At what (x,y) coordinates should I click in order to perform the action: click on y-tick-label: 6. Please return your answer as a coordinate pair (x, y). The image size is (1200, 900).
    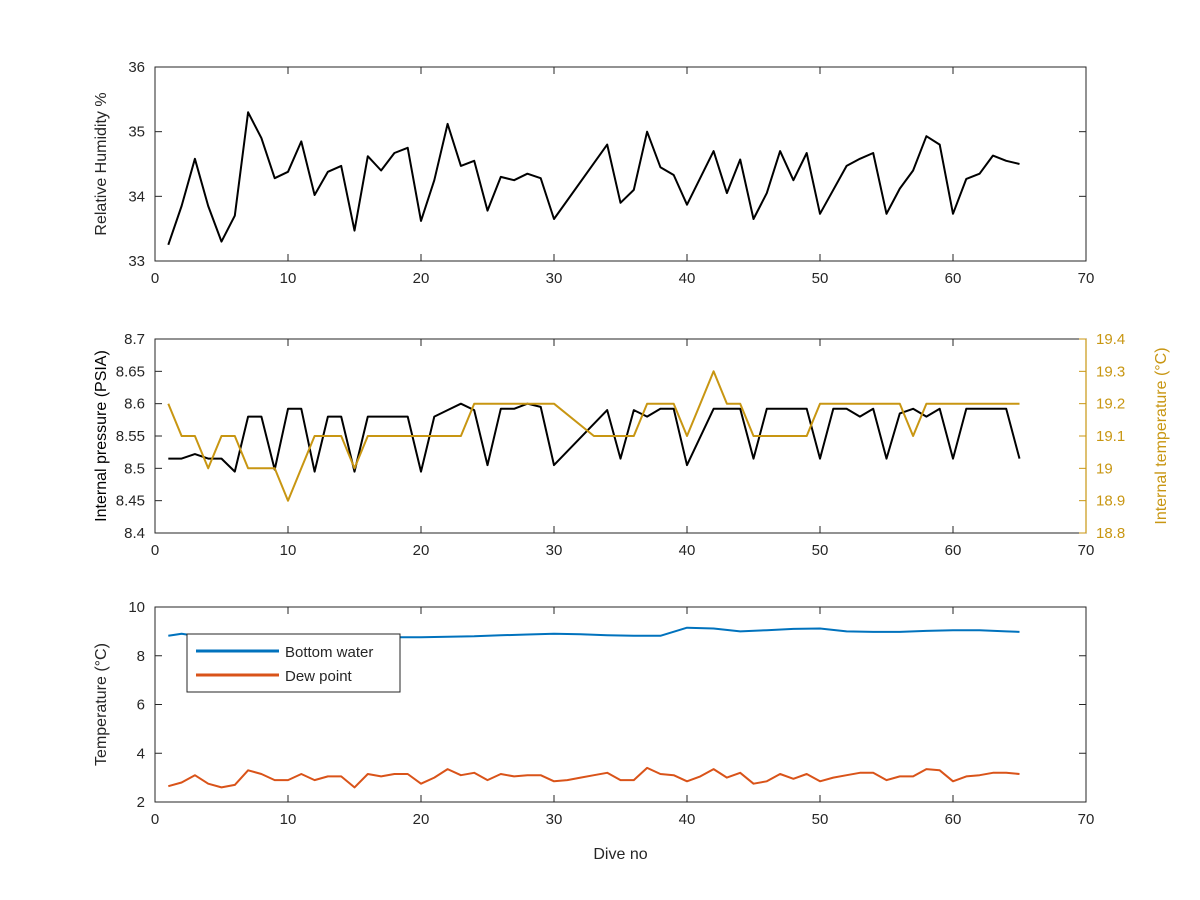
    Looking at the image, I should click on (141, 705).